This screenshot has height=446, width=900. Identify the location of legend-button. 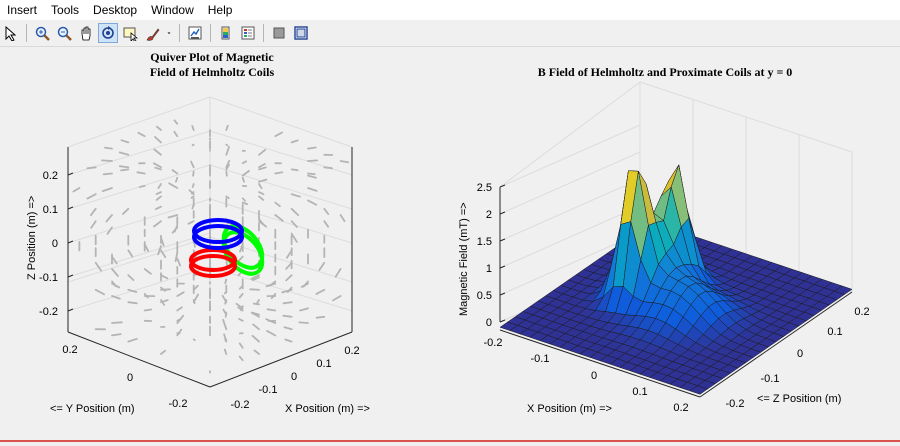
(248, 33).